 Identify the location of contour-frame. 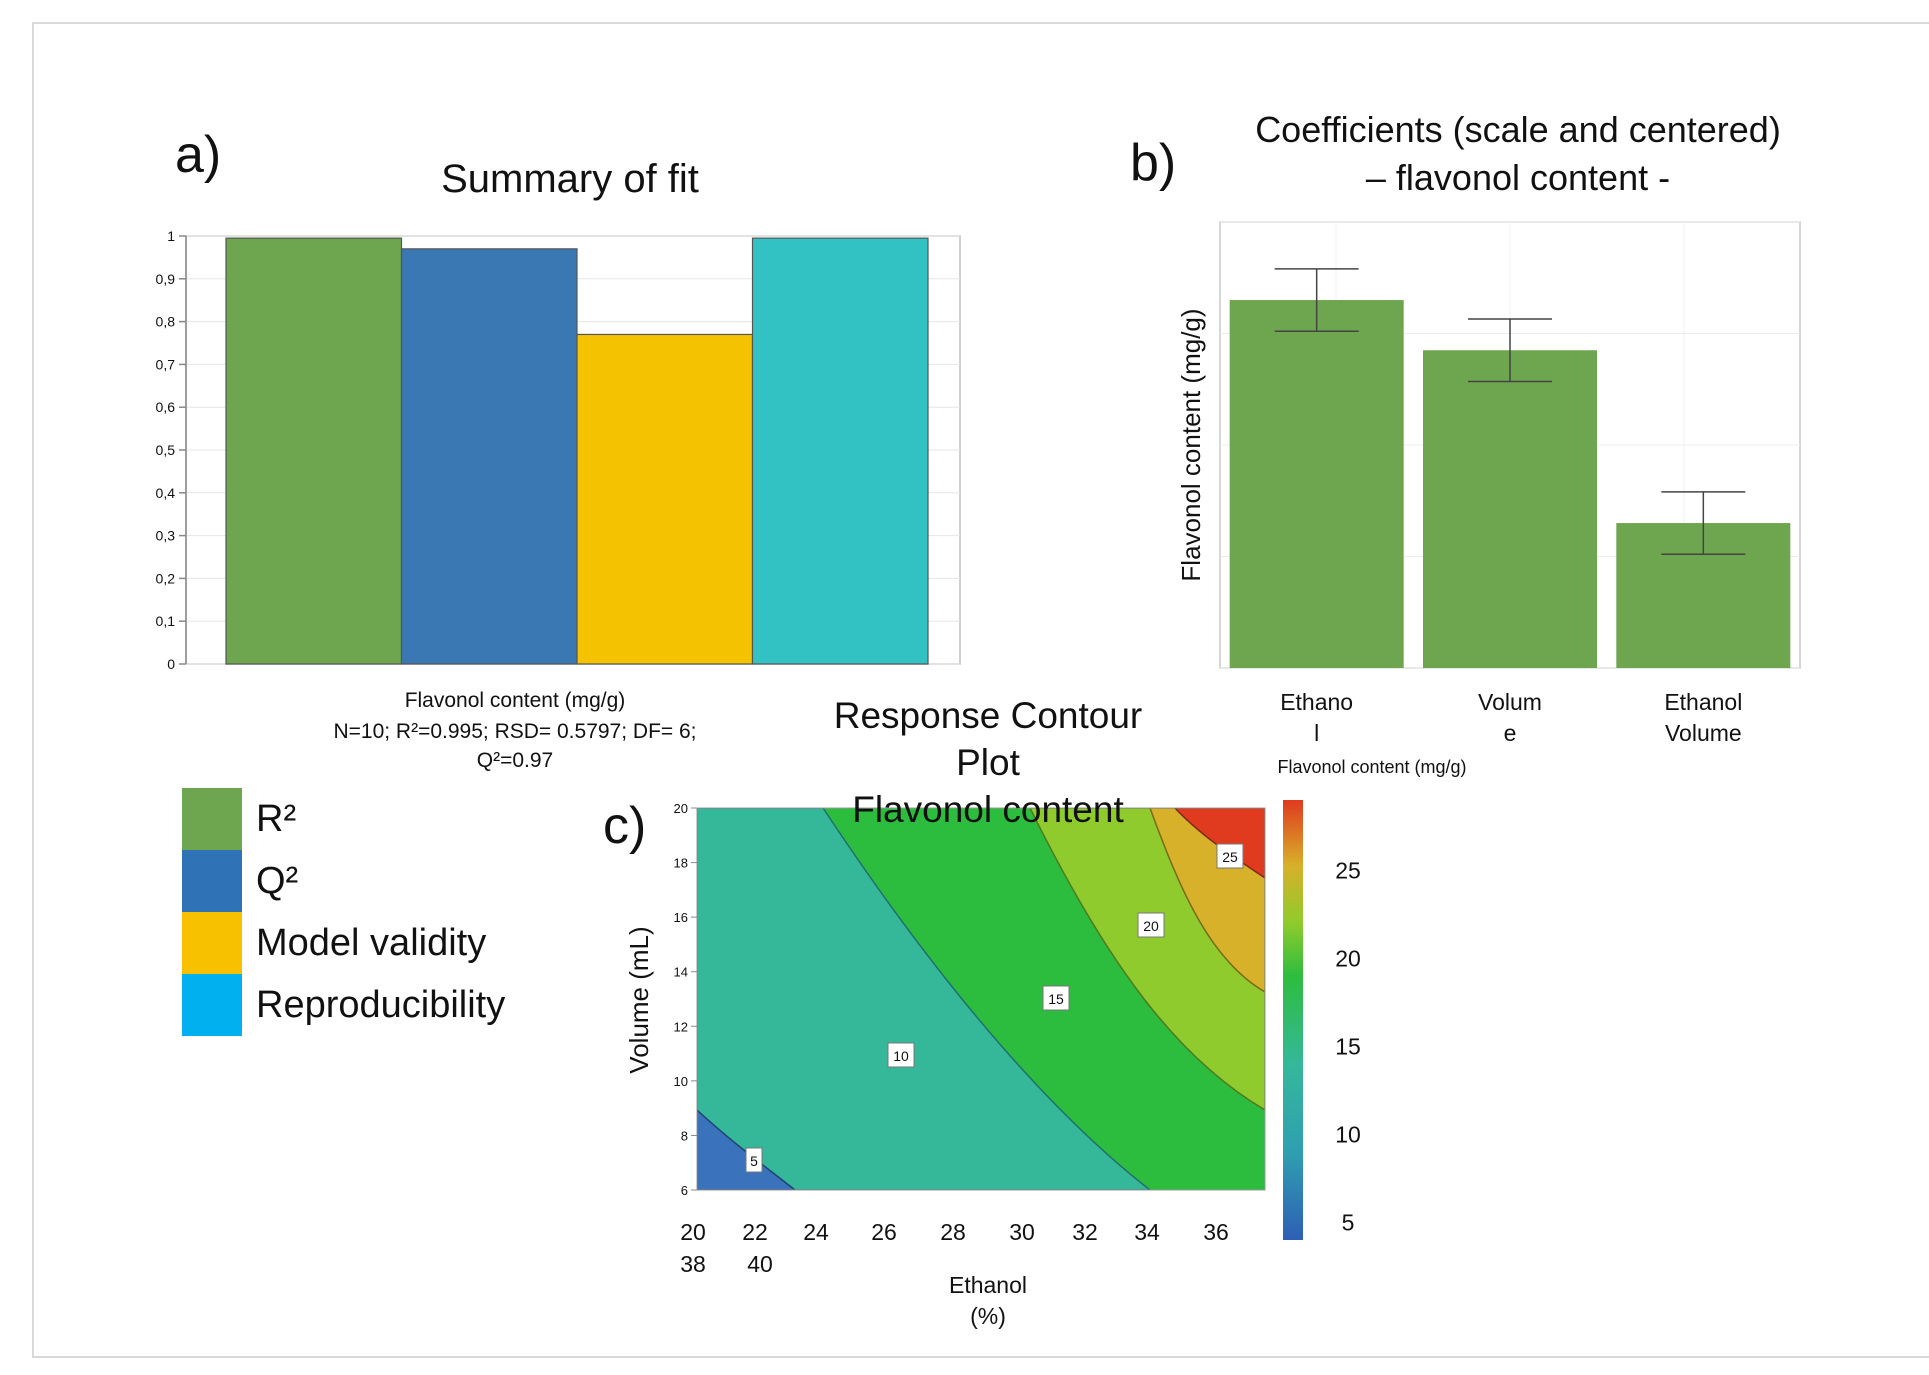
(981, 999).